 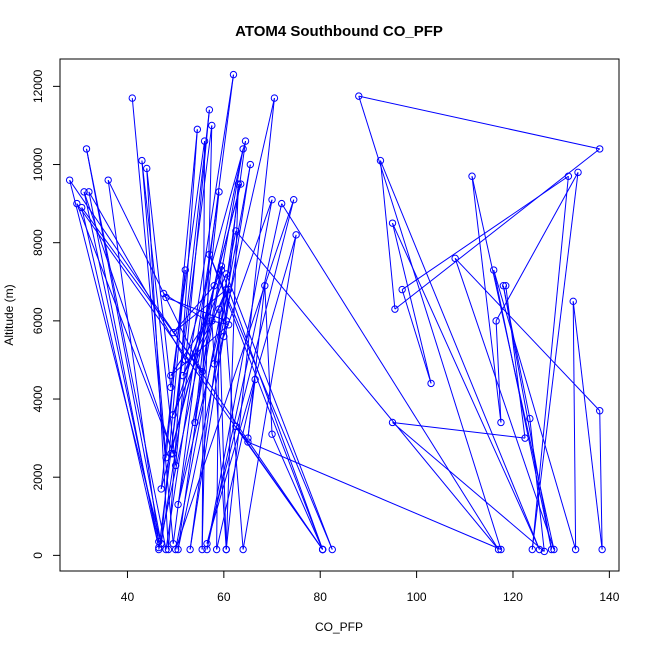 I want to click on x-tick-label: 80, so click(x=321, y=597).